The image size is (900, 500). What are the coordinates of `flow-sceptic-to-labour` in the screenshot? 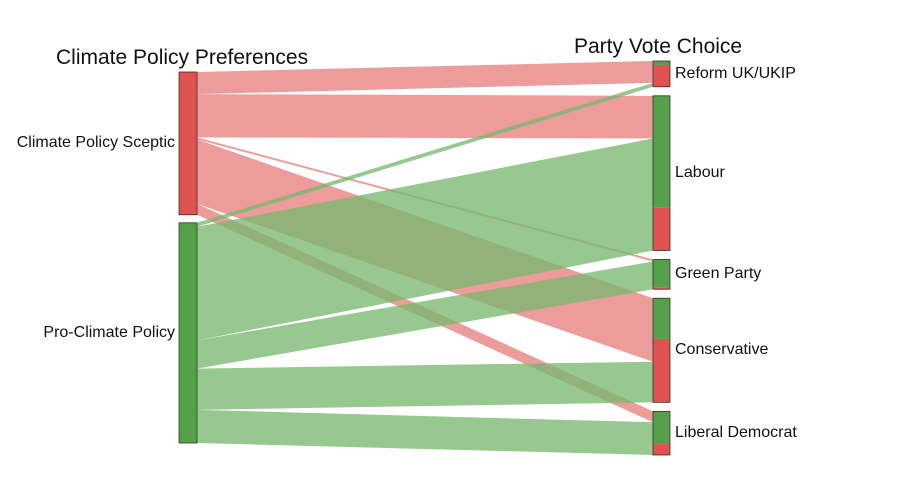 It's located at (425, 116).